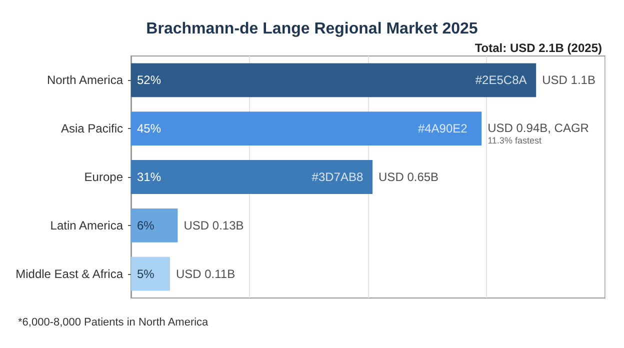 Image resolution: width=624 pixels, height=348 pixels. What do you see at coordinates (87, 225) in the screenshot?
I see `y-tick-label: Latin America` at bounding box center [87, 225].